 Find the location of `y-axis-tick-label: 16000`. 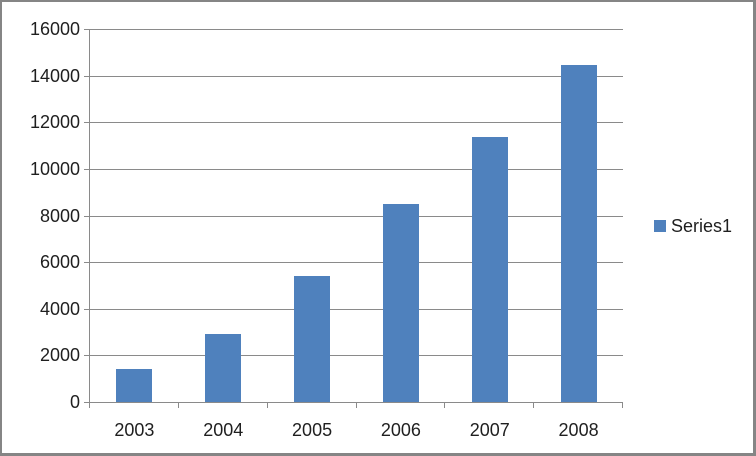

y-axis-tick-label: 16000 is located at coordinates (54, 29).